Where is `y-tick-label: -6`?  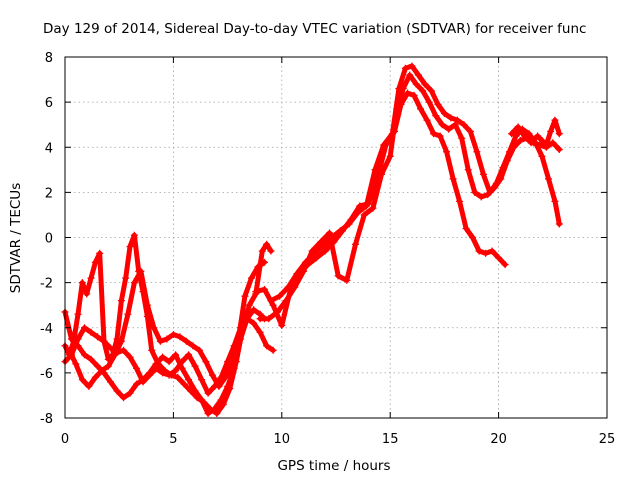
y-tick-label: -6 is located at coordinates (46, 374).